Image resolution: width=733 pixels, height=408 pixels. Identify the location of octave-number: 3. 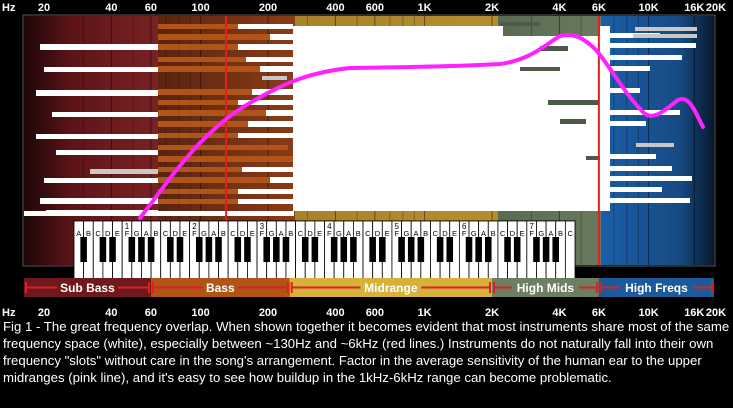
(262, 226).